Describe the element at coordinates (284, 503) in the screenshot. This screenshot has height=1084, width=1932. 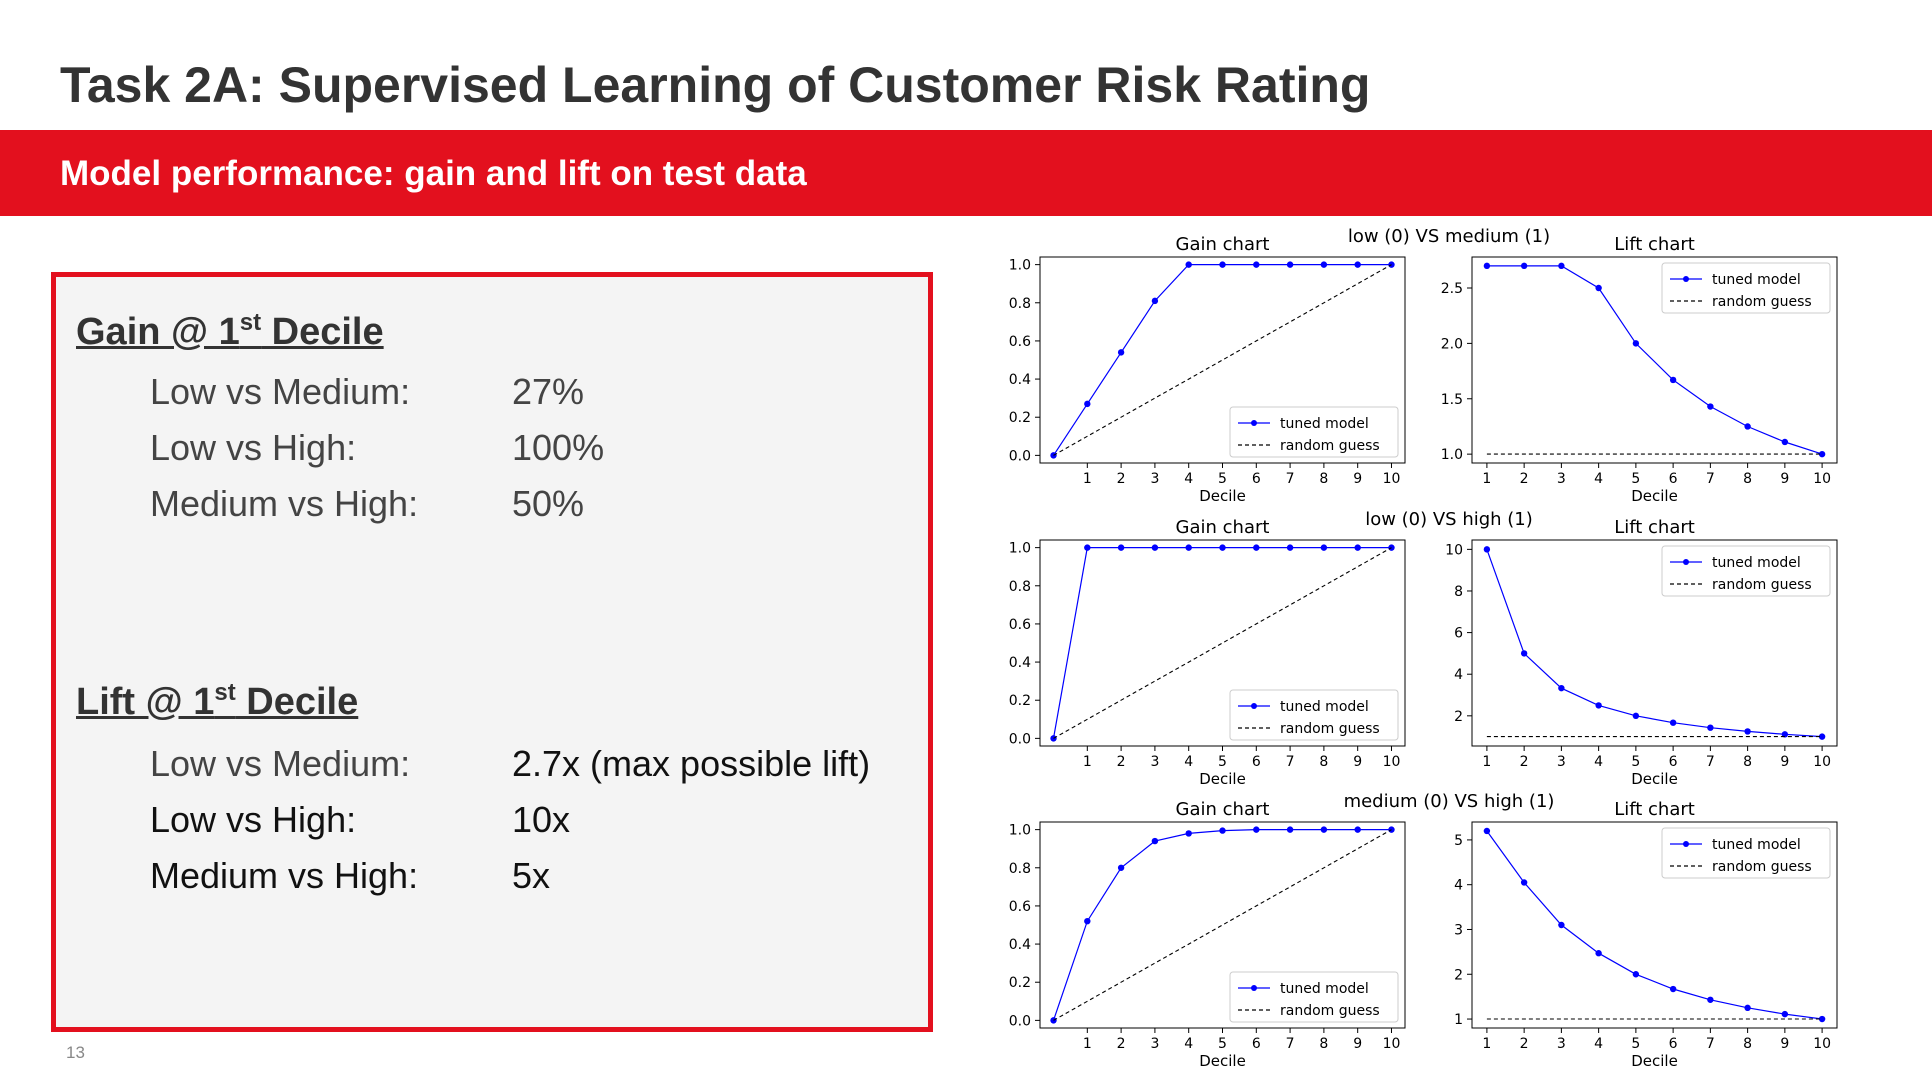
I see `metric-label: Medium vs High:` at that location.